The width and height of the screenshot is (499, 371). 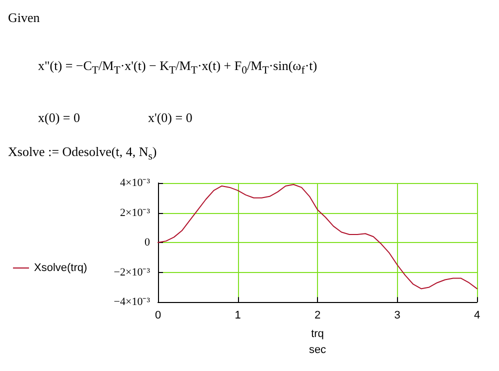 What do you see at coordinates (317, 342) in the screenshot?
I see `x-axis-title: trq sec` at bounding box center [317, 342].